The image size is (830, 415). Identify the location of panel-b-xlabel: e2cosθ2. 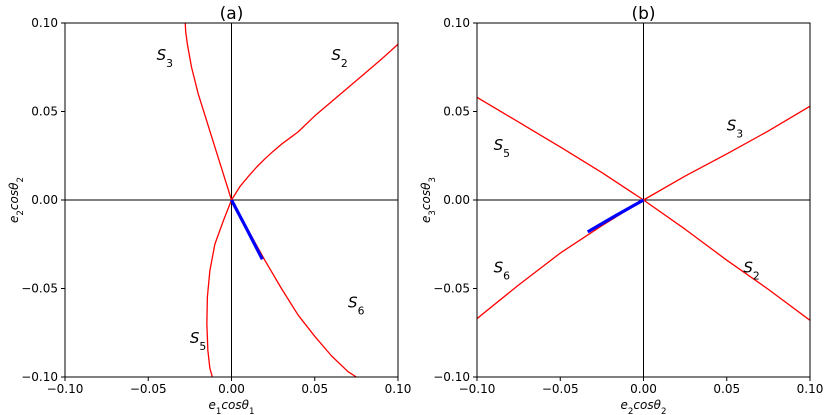
(644, 406).